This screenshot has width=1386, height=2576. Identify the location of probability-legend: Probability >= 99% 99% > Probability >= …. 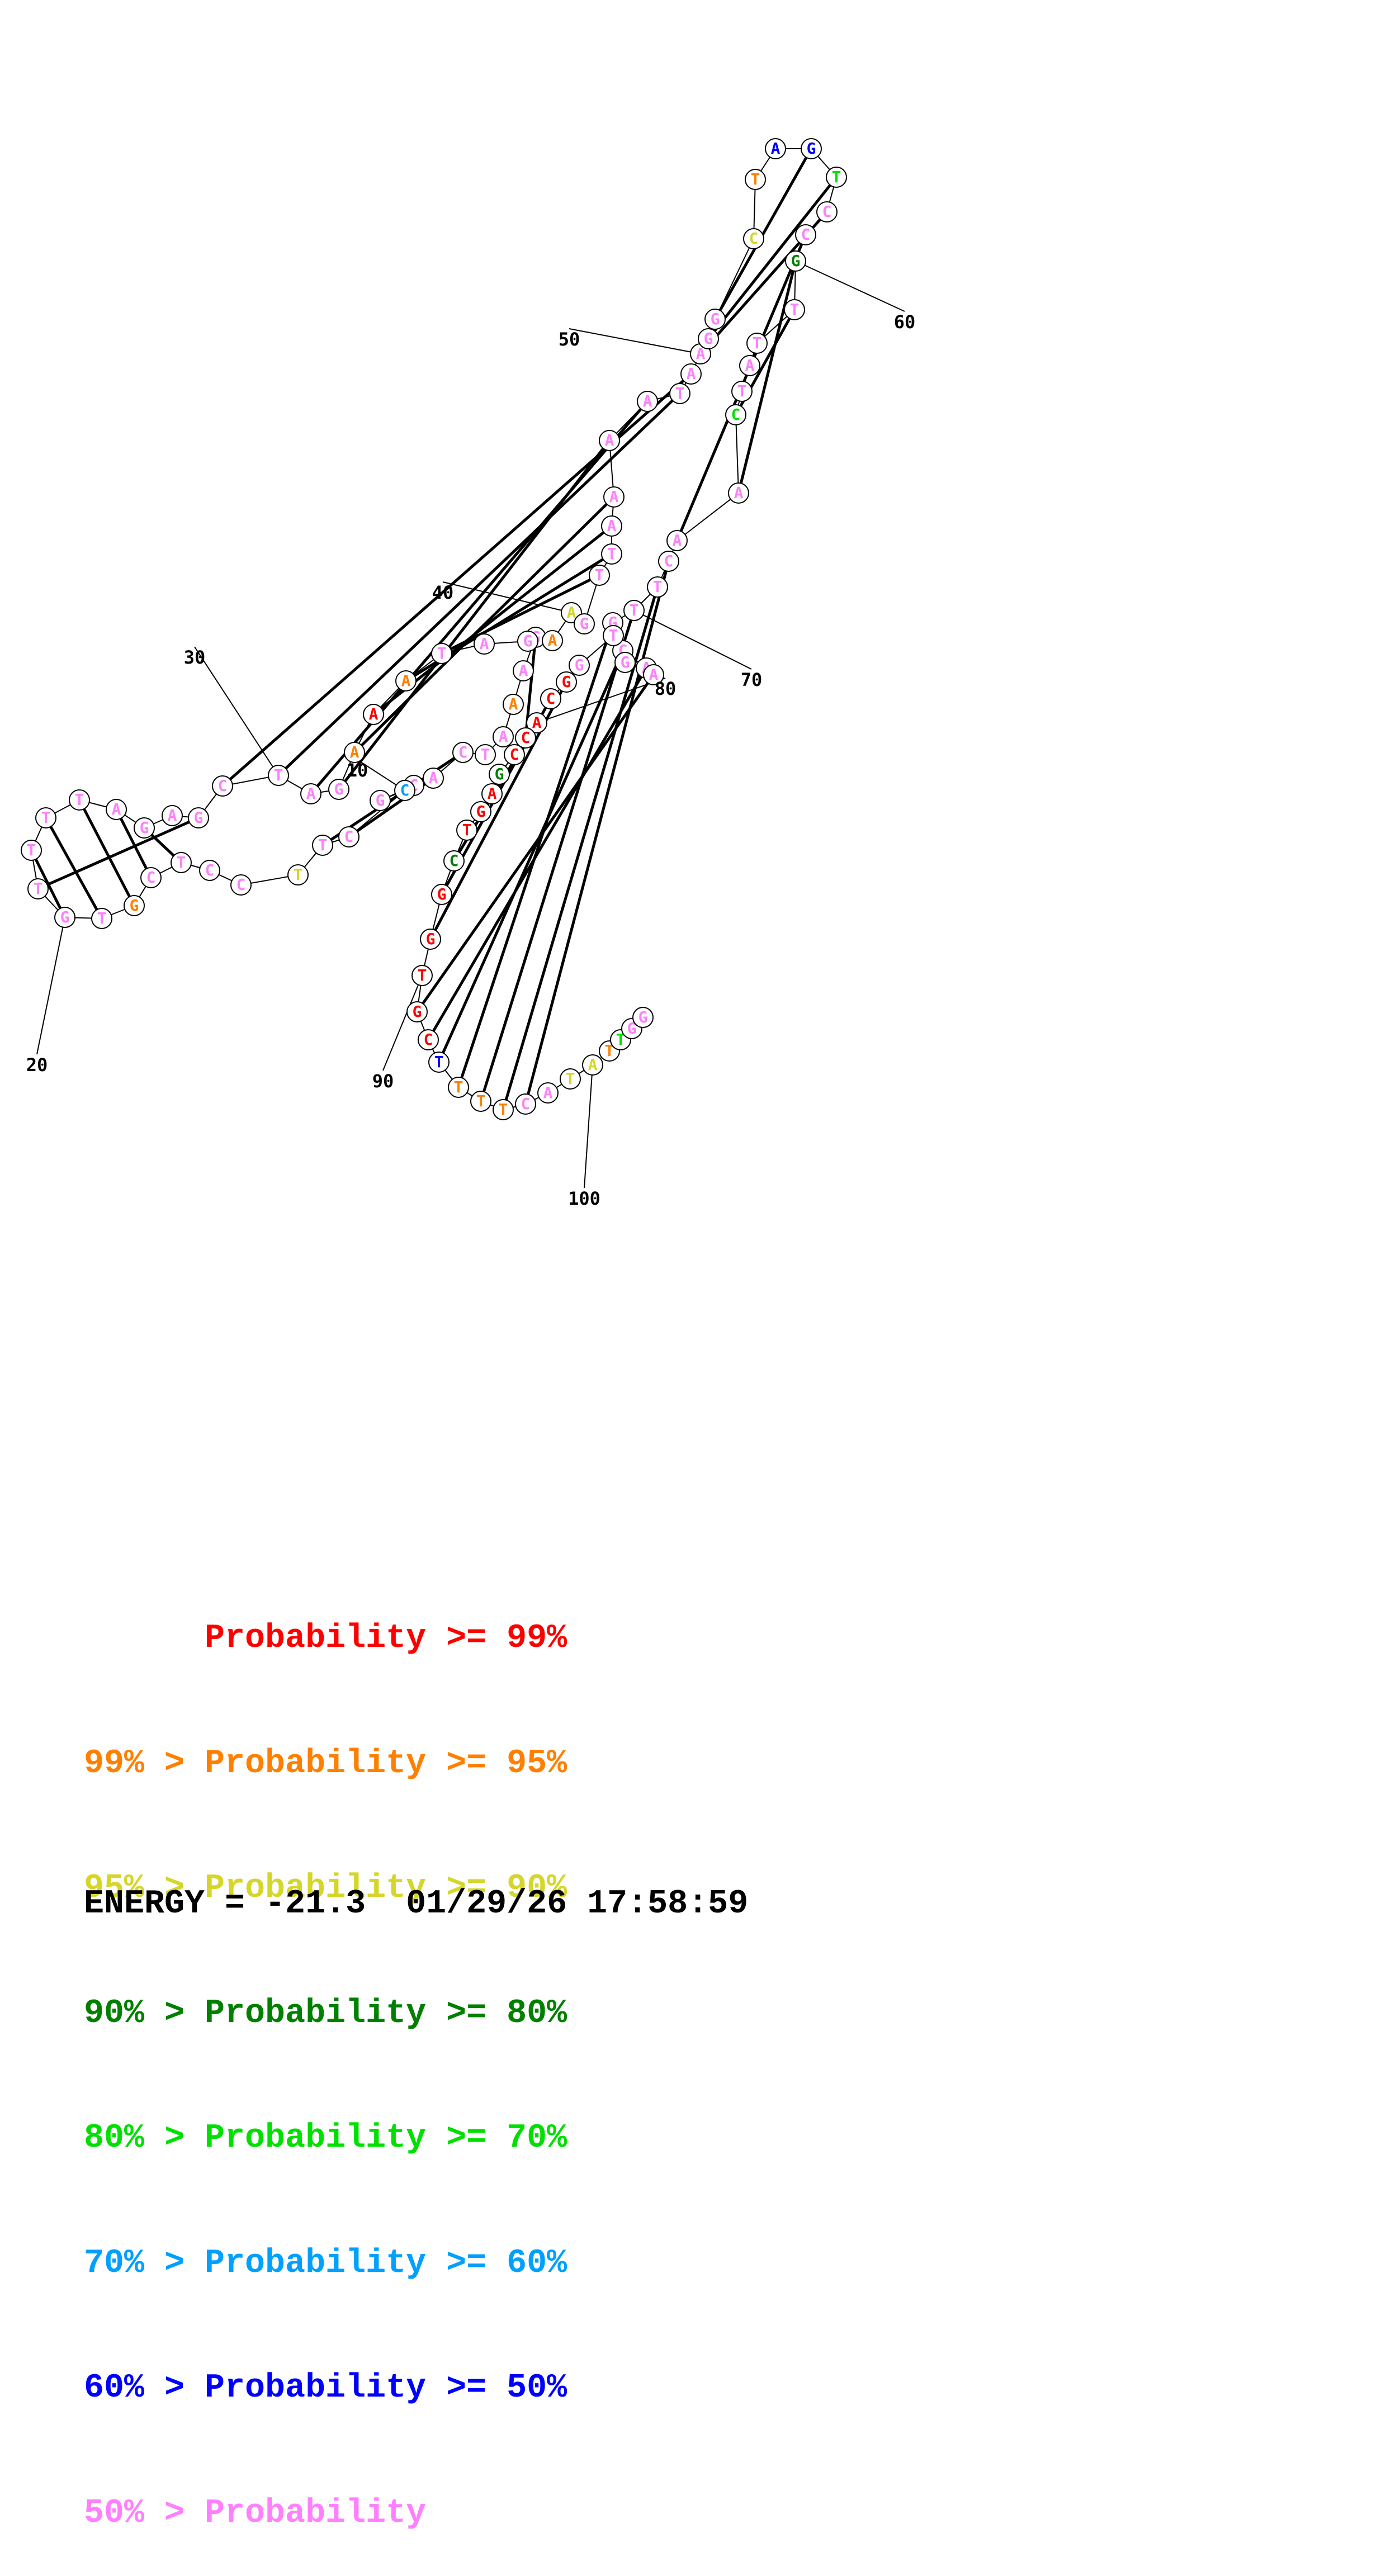
(325, 2055).